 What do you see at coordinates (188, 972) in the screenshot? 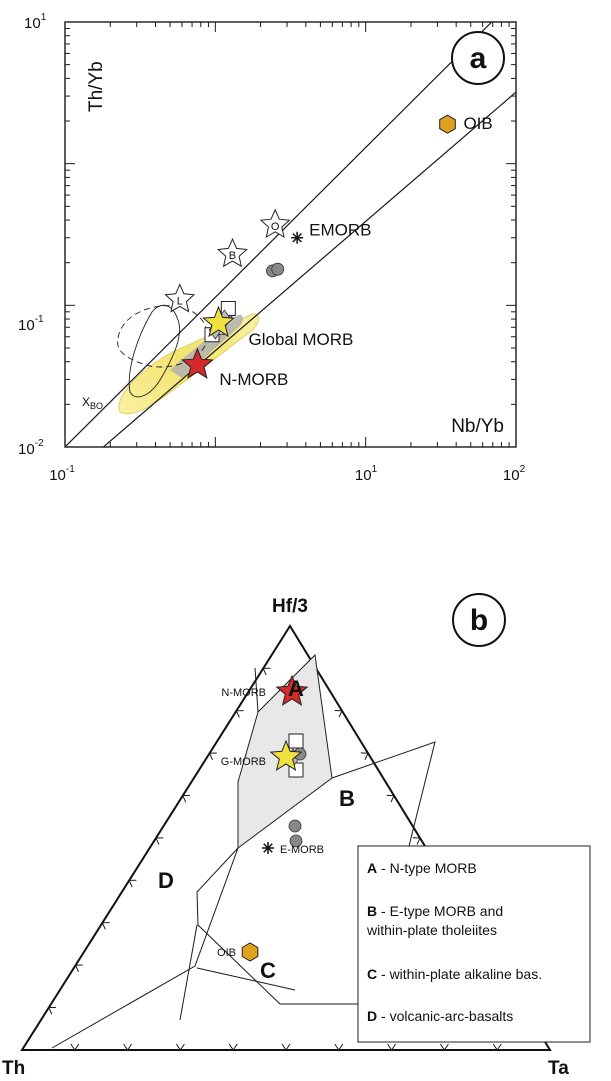
I see `field-c-boundary` at bounding box center [188, 972].